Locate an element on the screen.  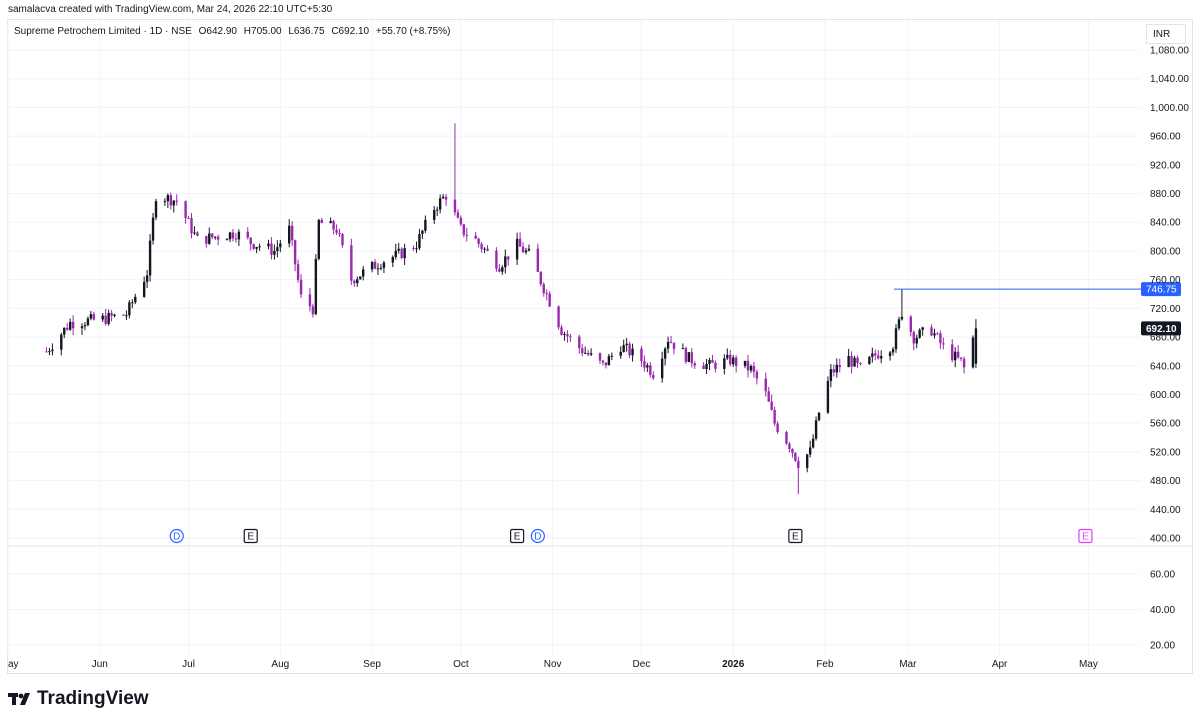
marker-circle is located at coordinates (537, 536).